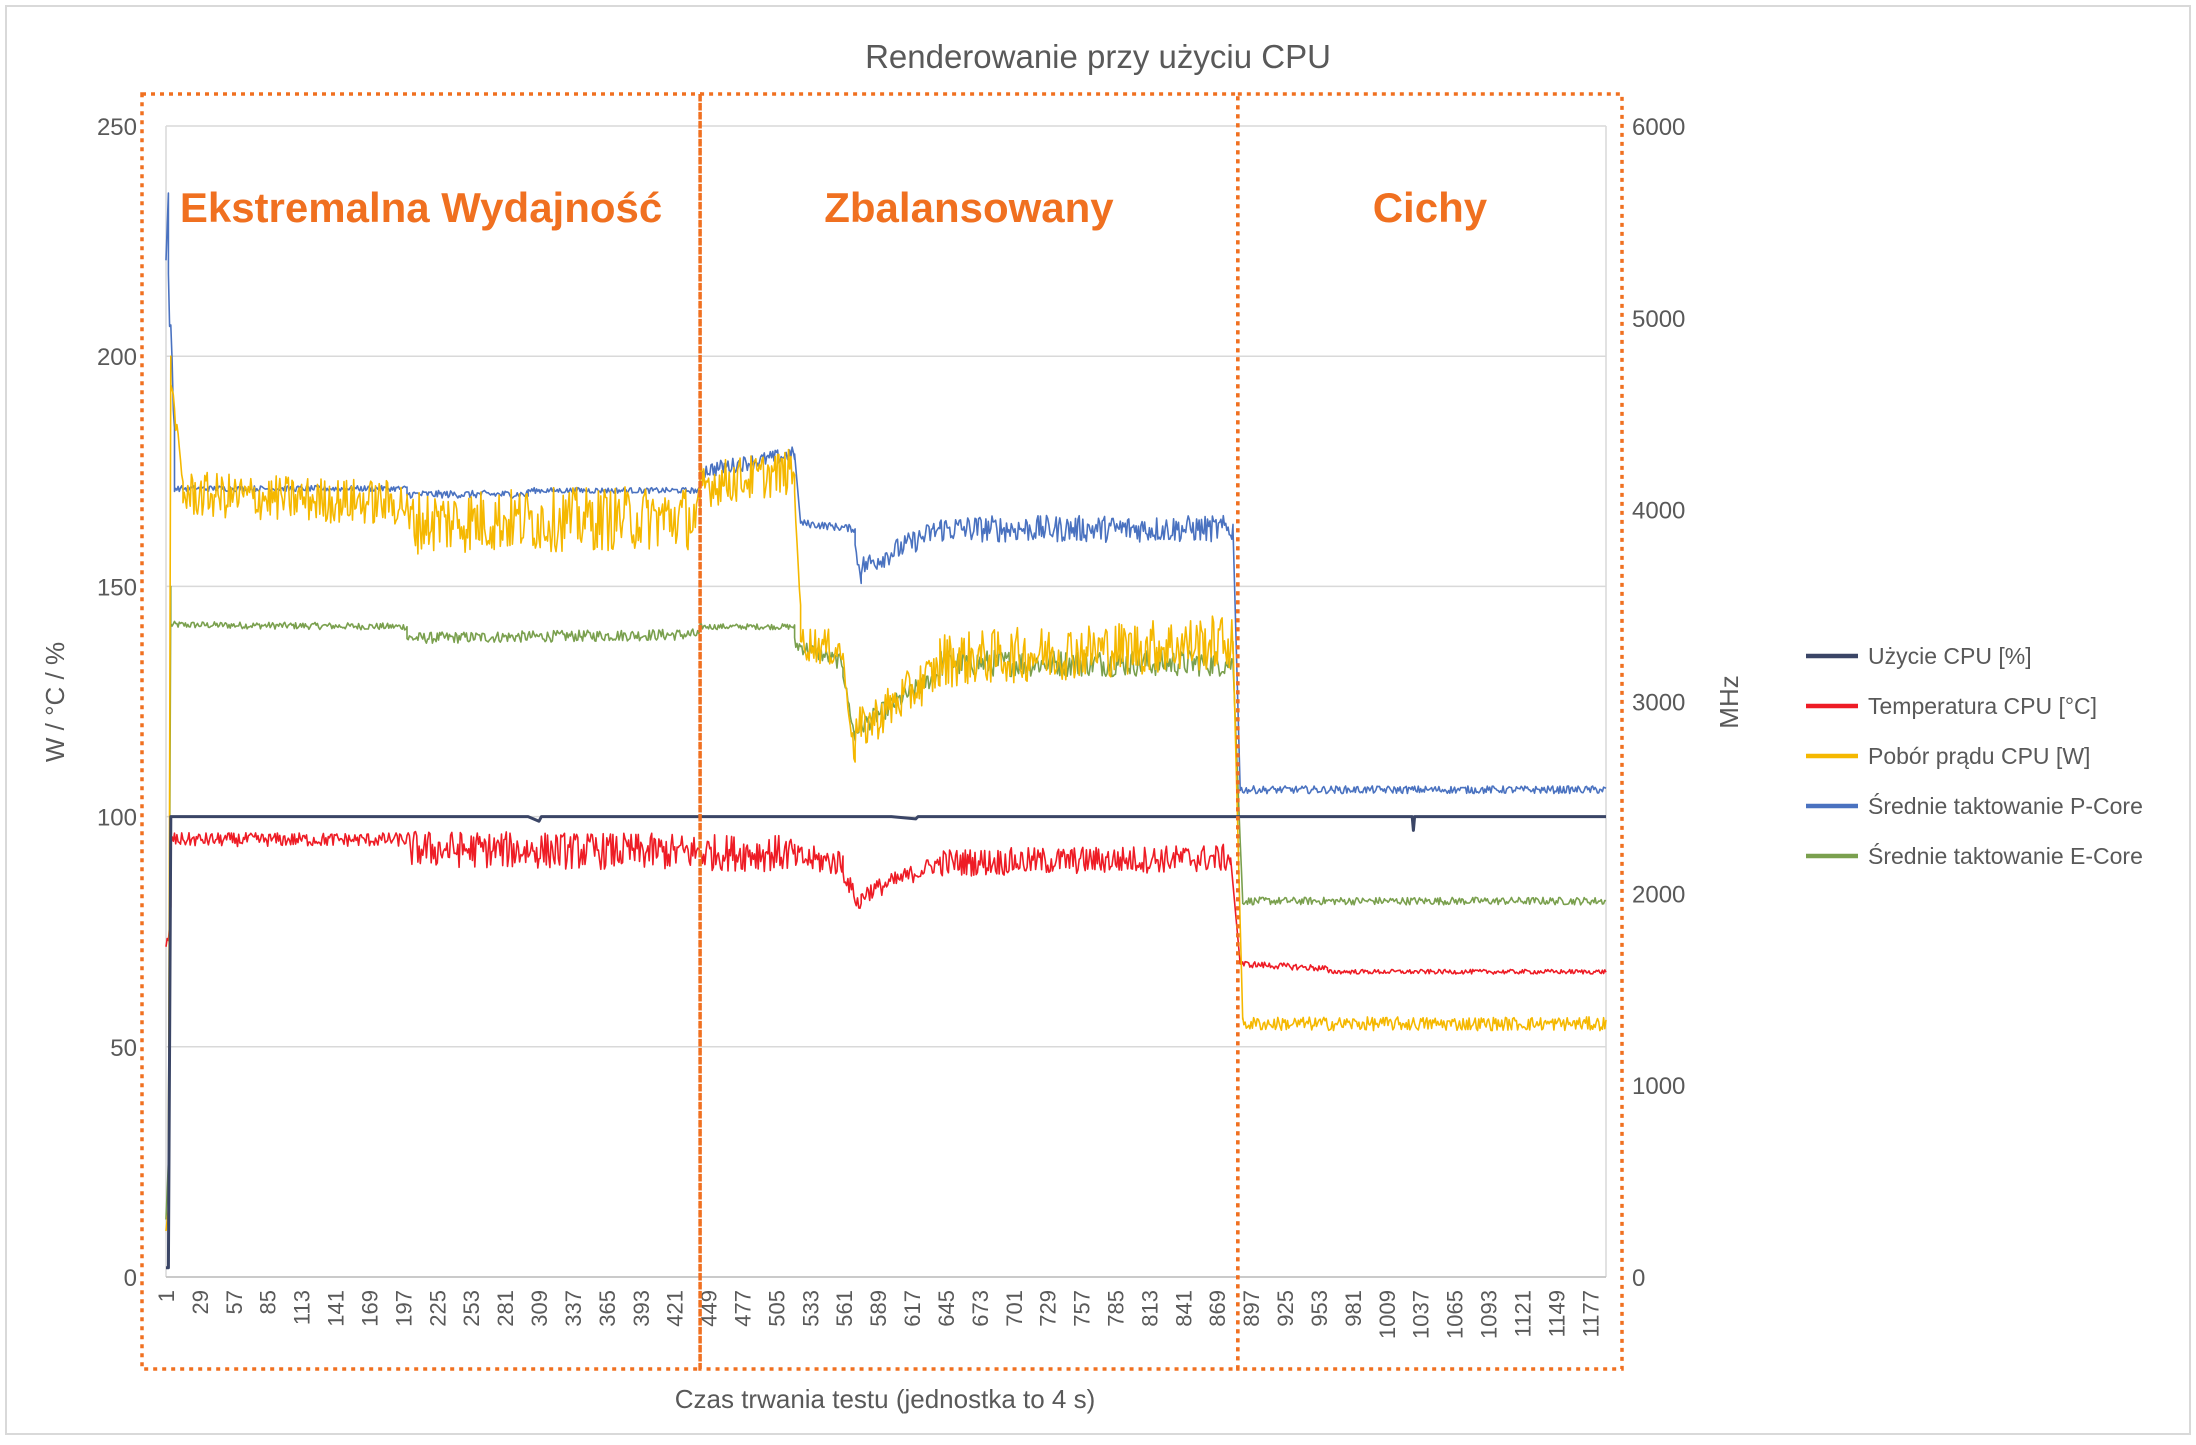 The height and width of the screenshot is (1445, 2196). Describe the element at coordinates (844, 1308) in the screenshot. I see `x-tick-label: 561` at that location.